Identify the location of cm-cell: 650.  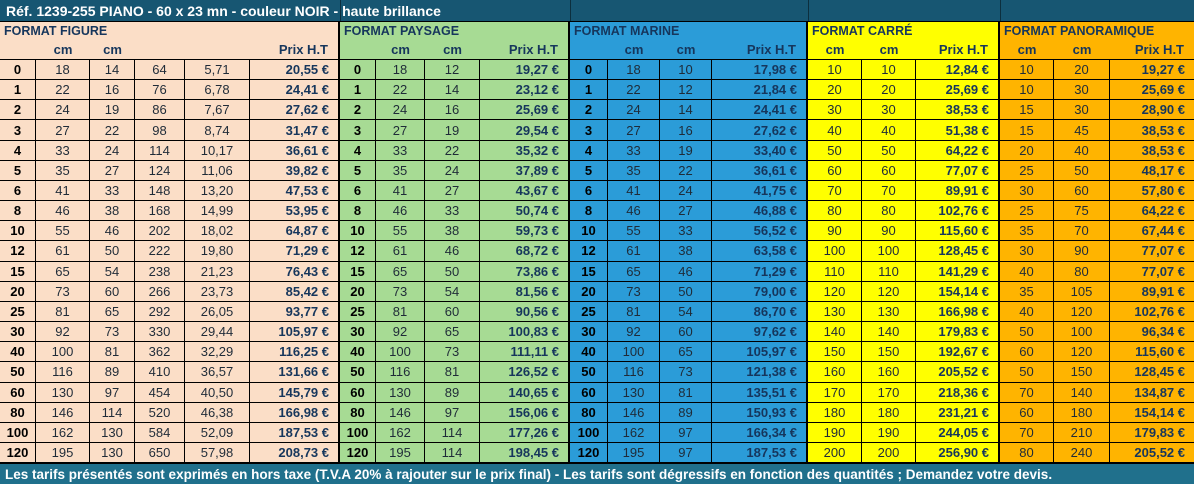
(160, 452).